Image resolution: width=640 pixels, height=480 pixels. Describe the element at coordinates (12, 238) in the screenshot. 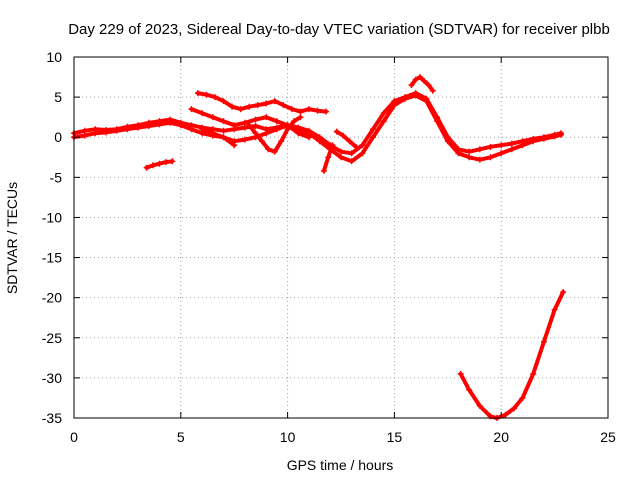

I see `y-axis-label: SDTVAR / TECUs` at that location.